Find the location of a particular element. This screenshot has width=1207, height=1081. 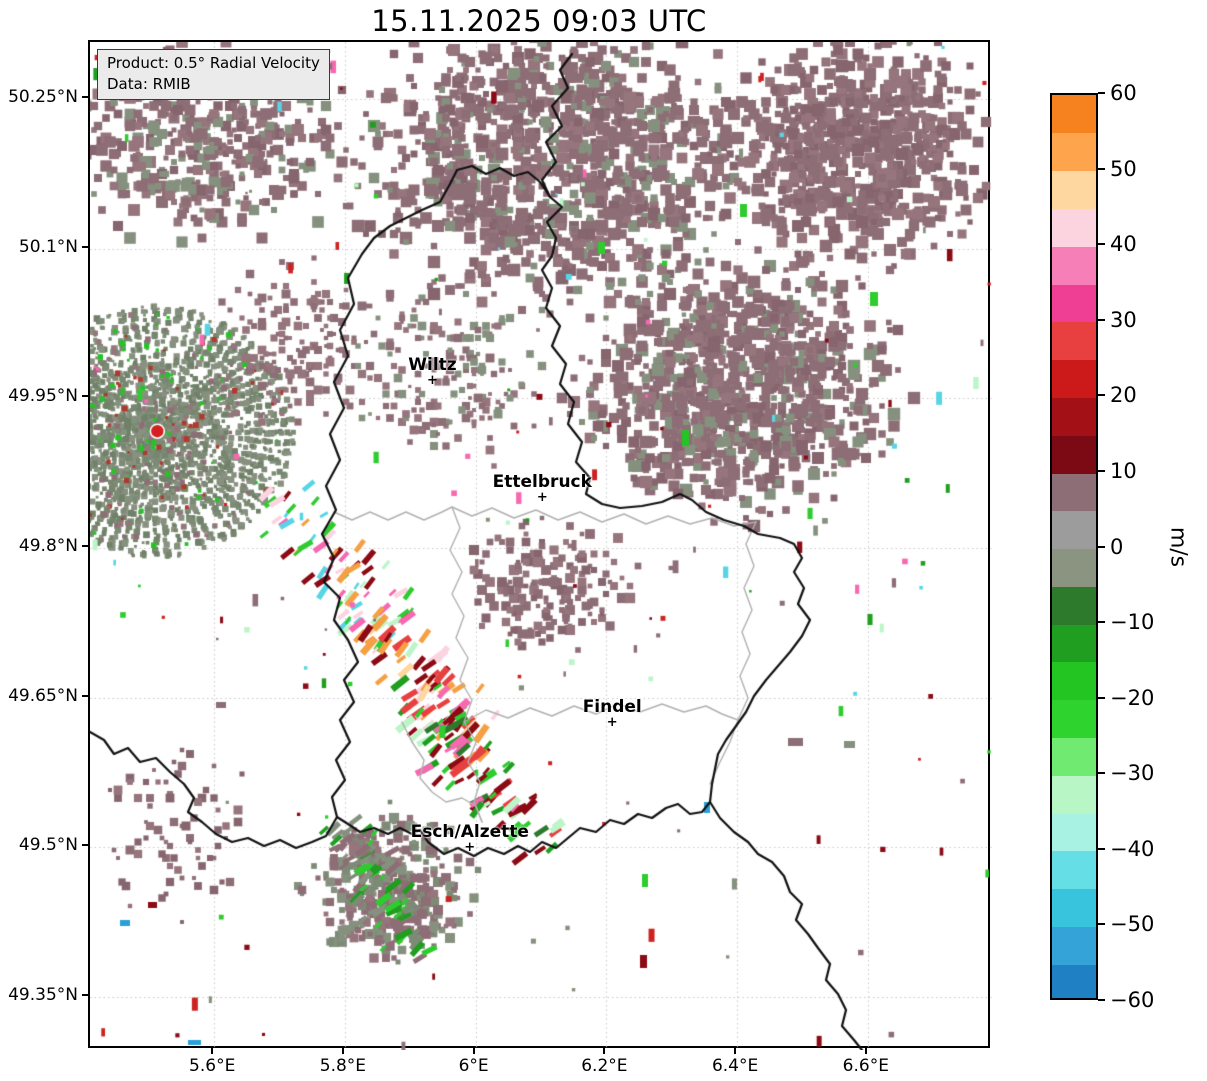

city-label: Wiltz is located at coordinates (432, 365).